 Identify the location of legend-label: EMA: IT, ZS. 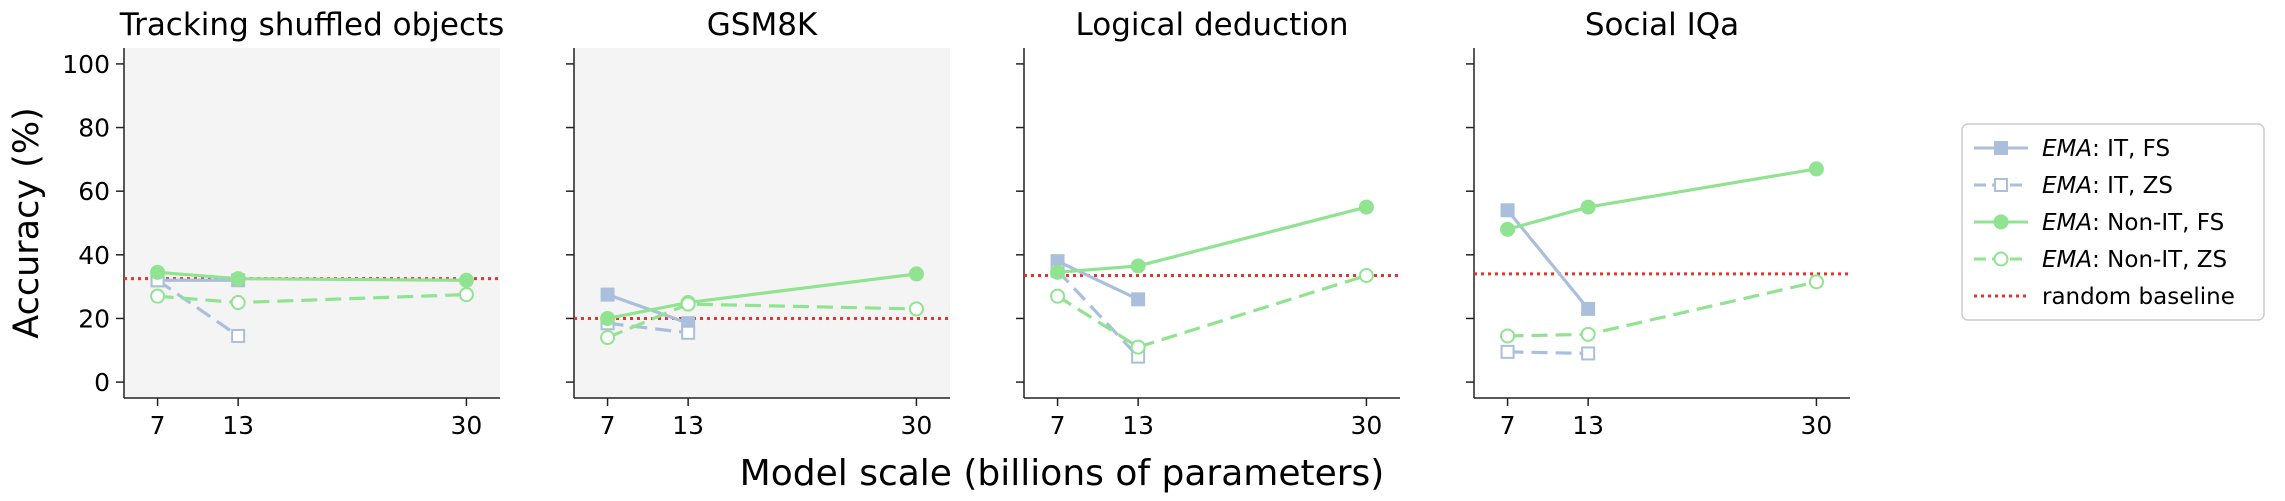
(2107, 186).